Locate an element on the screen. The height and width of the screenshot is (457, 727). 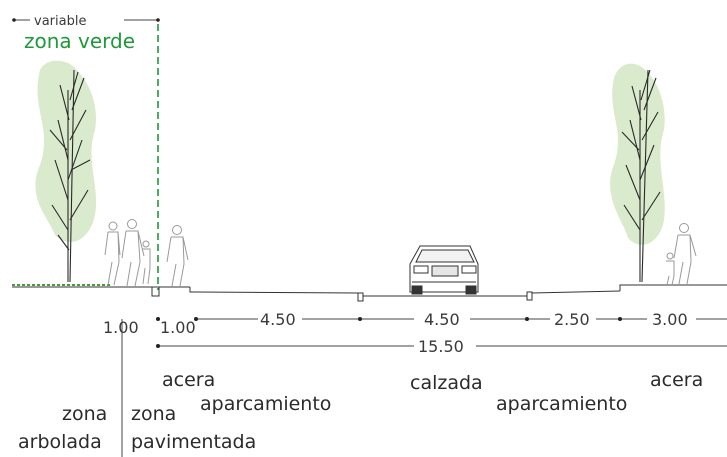
dim-aparcamiento-left: 4.50 is located at coordinates (278, 319).